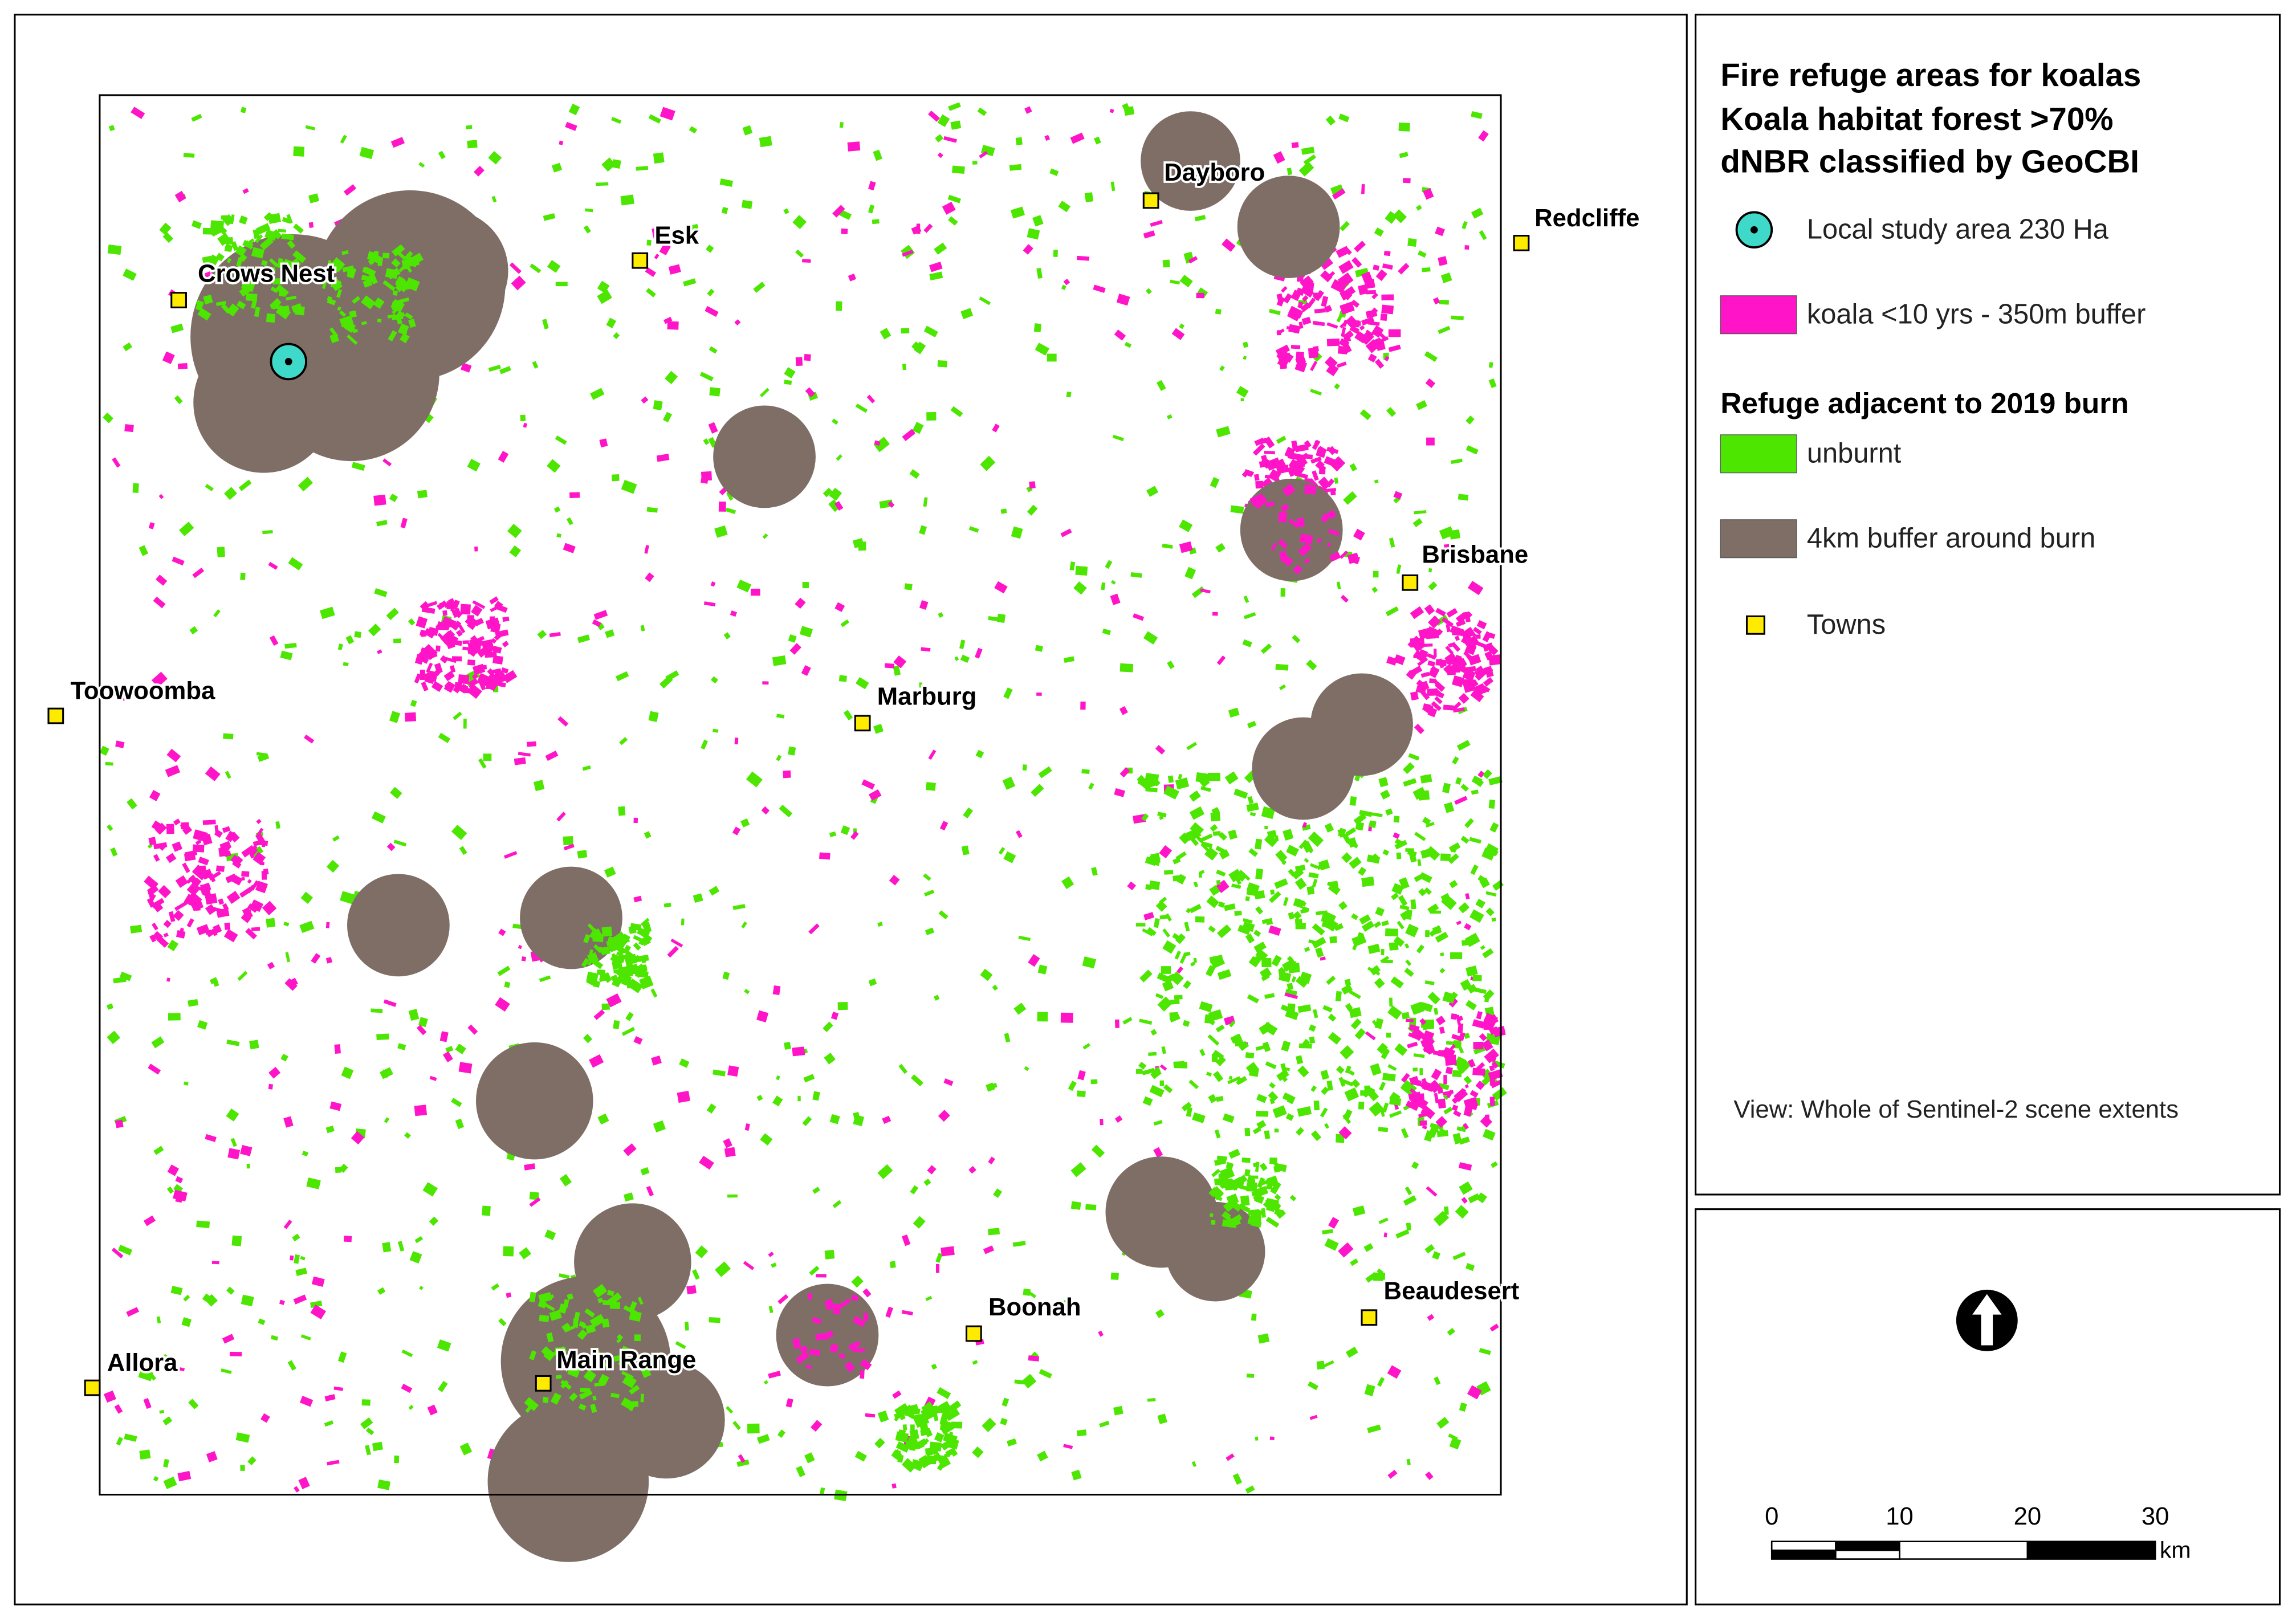  Describe the element at coordinates (1900, 1516) in the screenshot. I see `scale-tick-label: 10` at that location.